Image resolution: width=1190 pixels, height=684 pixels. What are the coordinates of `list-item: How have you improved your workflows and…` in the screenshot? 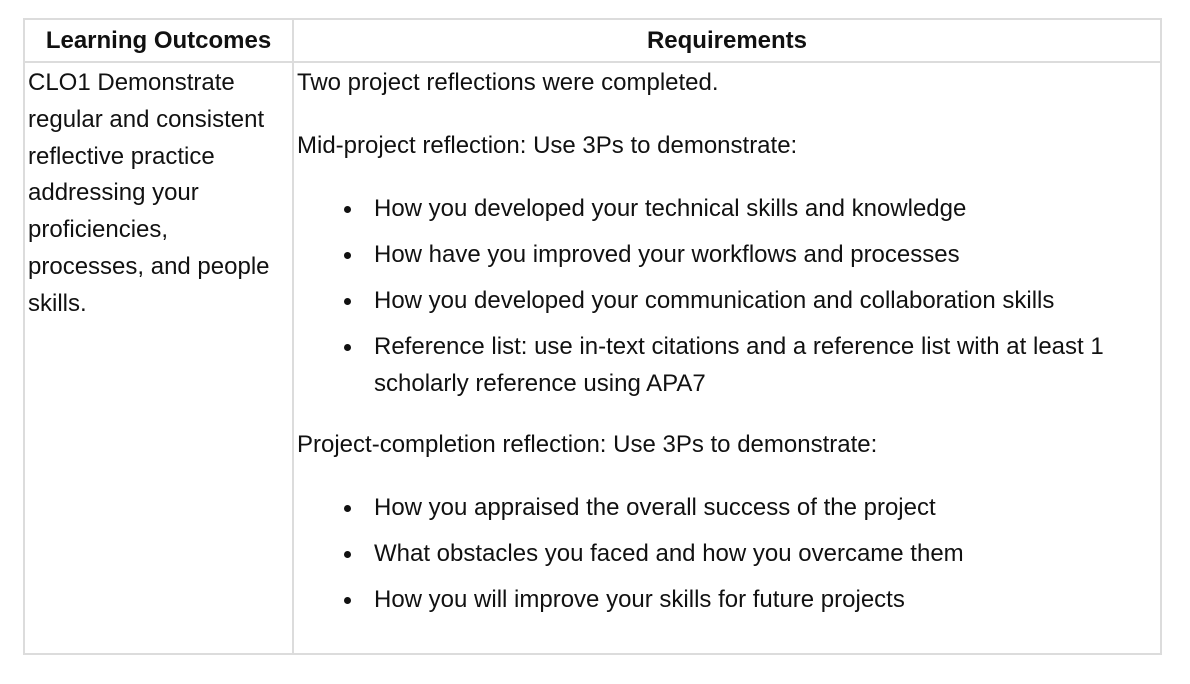 It's located at (747, 255).